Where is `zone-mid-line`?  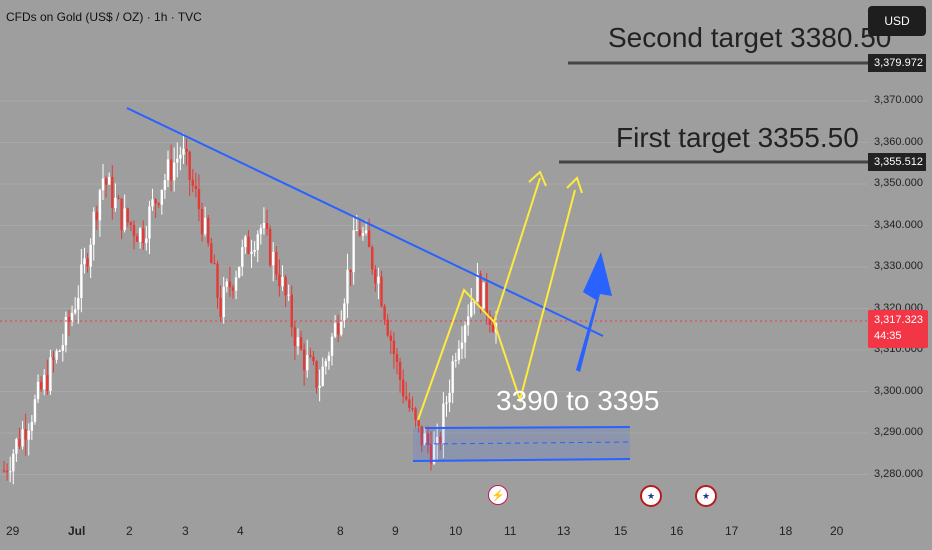 zone-mid-line is located at coordinates (527, 443).